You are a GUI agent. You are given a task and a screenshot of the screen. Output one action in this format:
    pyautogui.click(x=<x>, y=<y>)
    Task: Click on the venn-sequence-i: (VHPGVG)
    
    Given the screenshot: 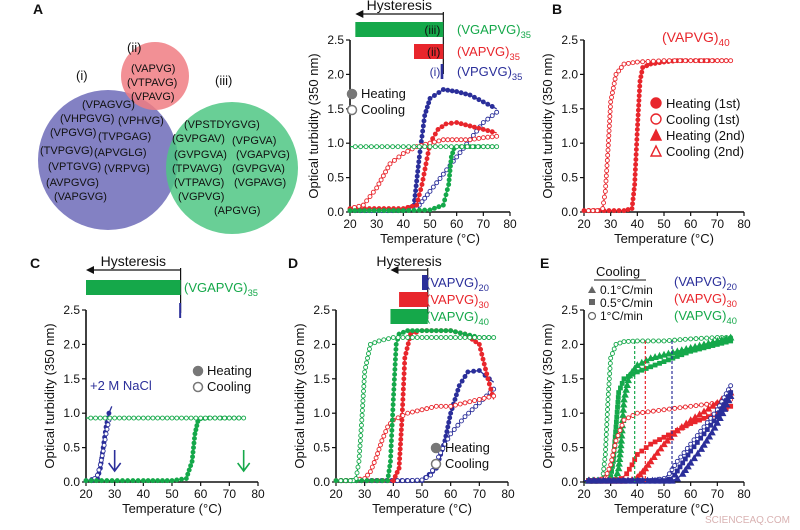 What is the action you would take?
    pyautogui.click(x=87, y=119)
    